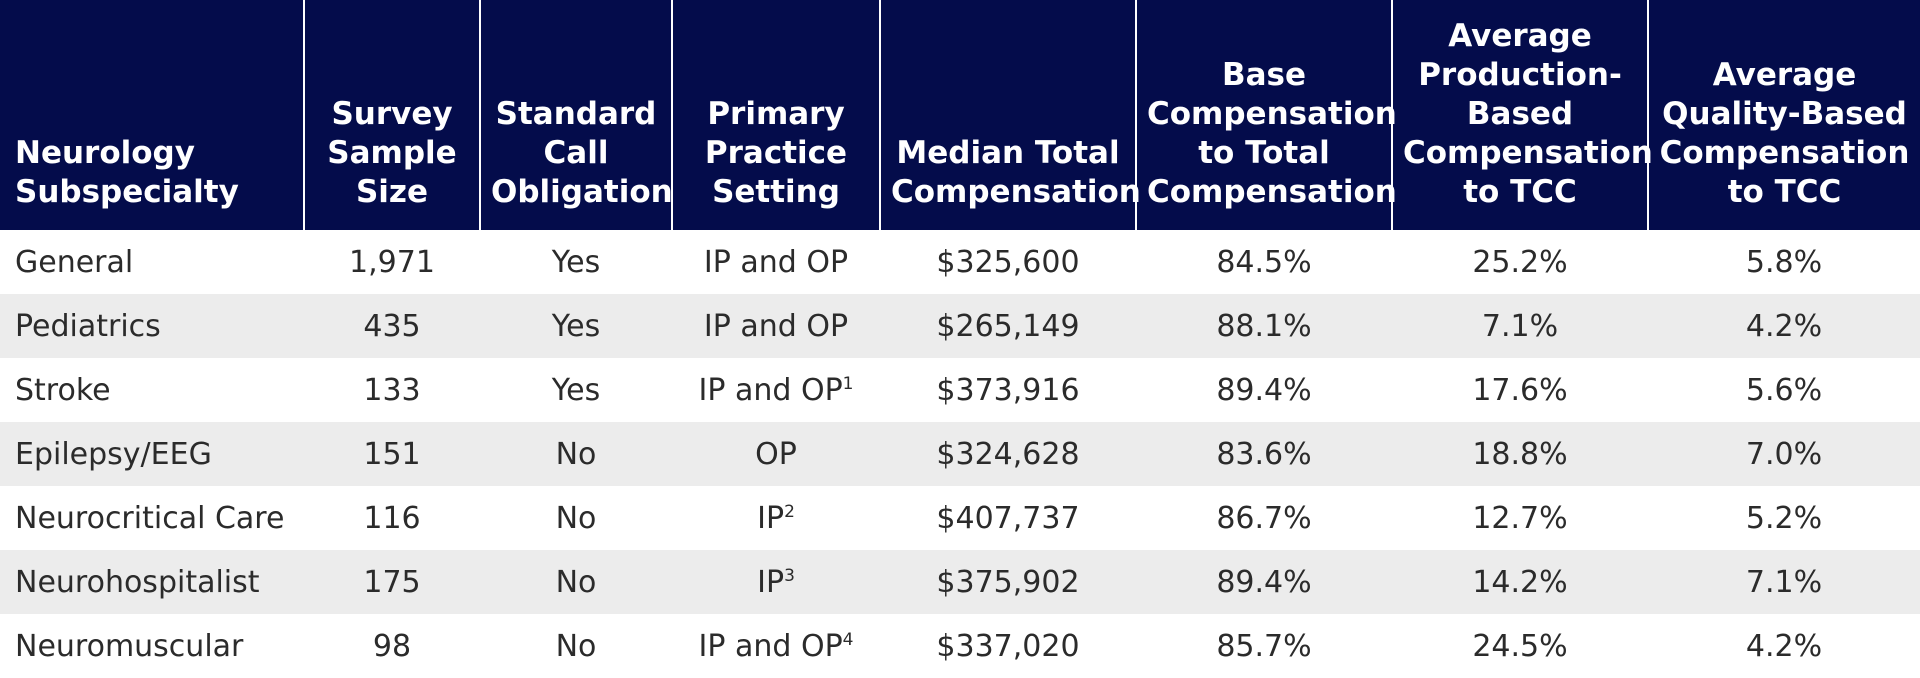  Describe the element at coordinates (1784, 262) in the screenshot. I see `cell-quality-ratio: 5.8%` at that location.